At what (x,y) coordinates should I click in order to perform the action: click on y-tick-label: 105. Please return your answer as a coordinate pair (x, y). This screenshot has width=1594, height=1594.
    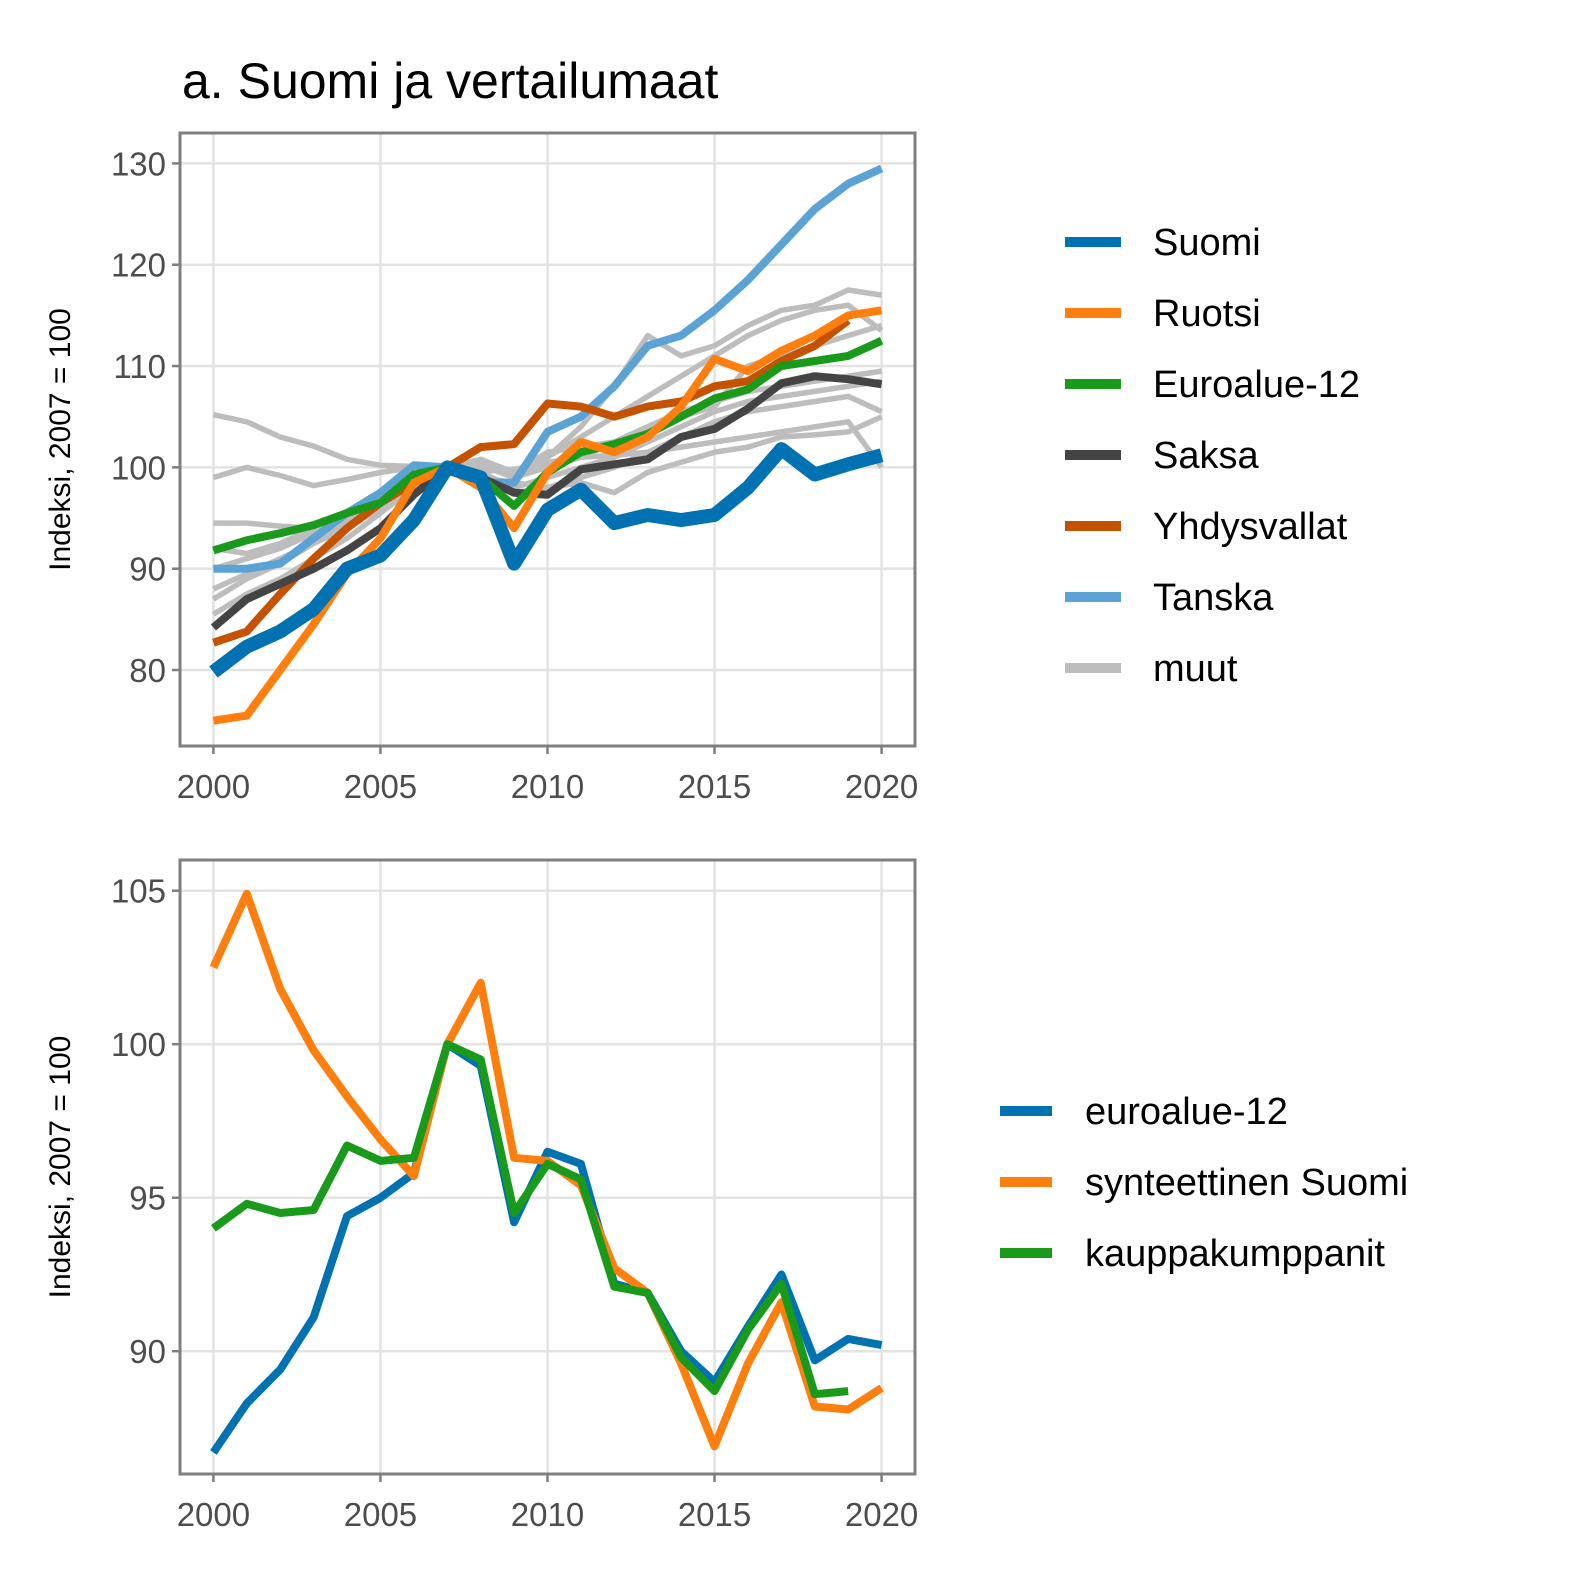
    Looking at the image, I should click on (138, 891).